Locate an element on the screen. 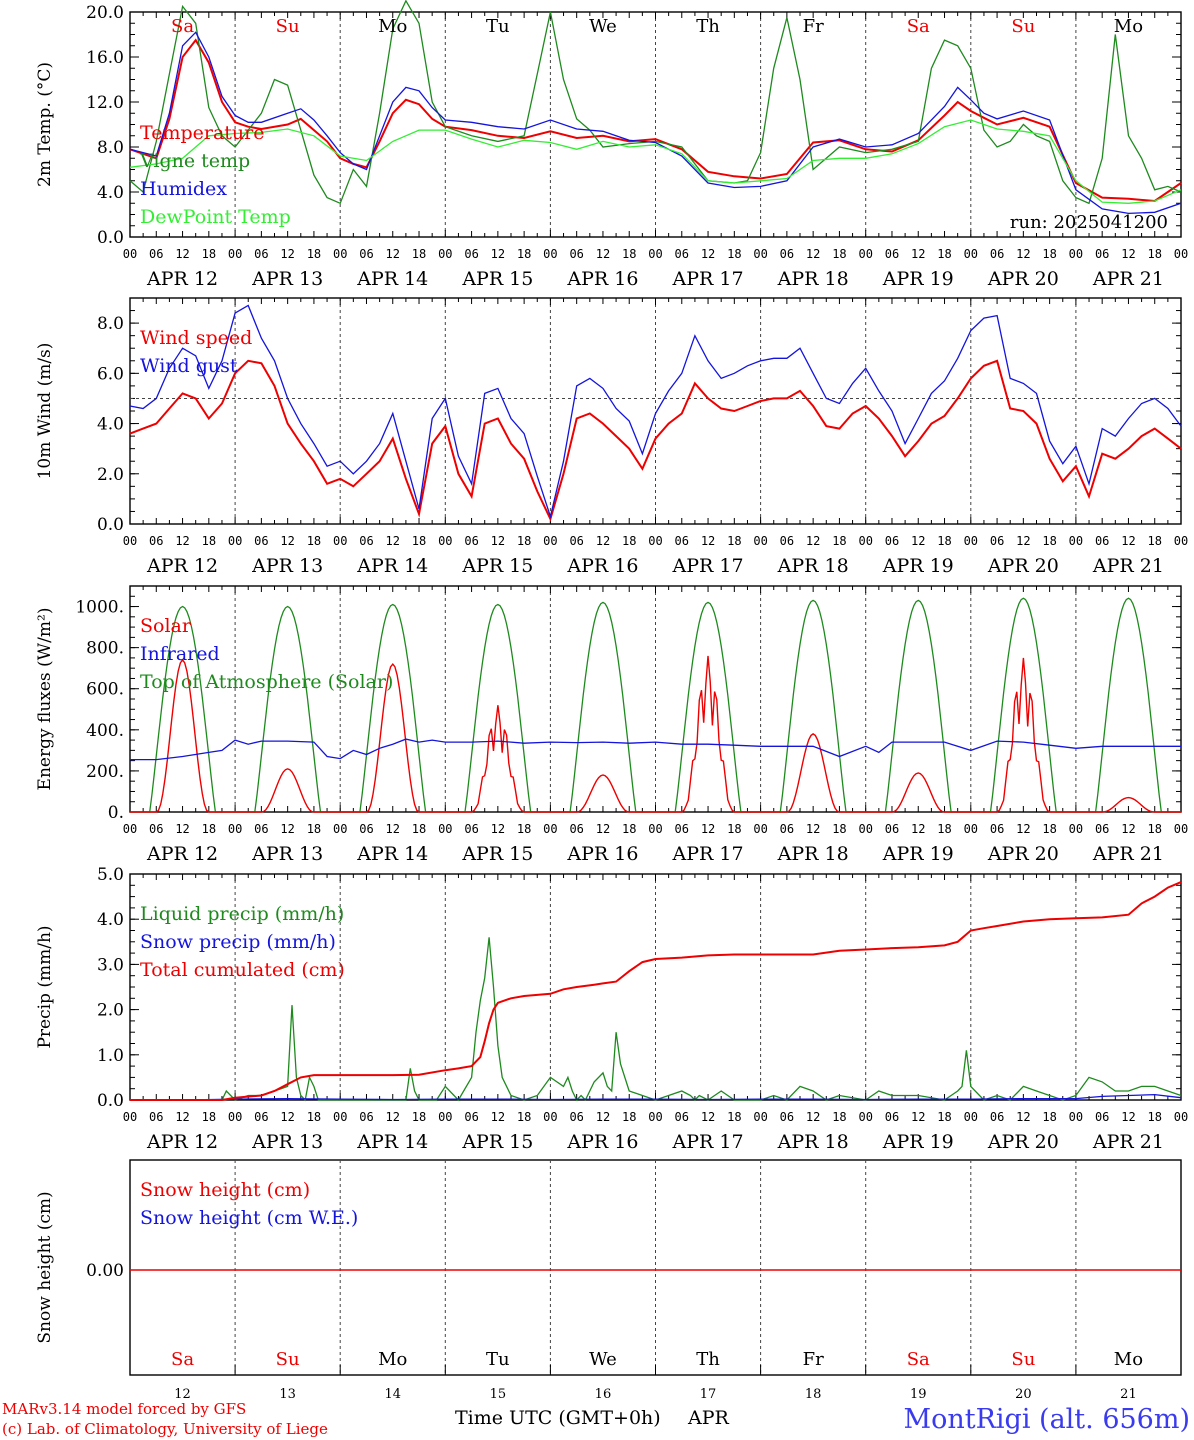  y-tick-label: 4.0 is located at coordinates (110, 425).